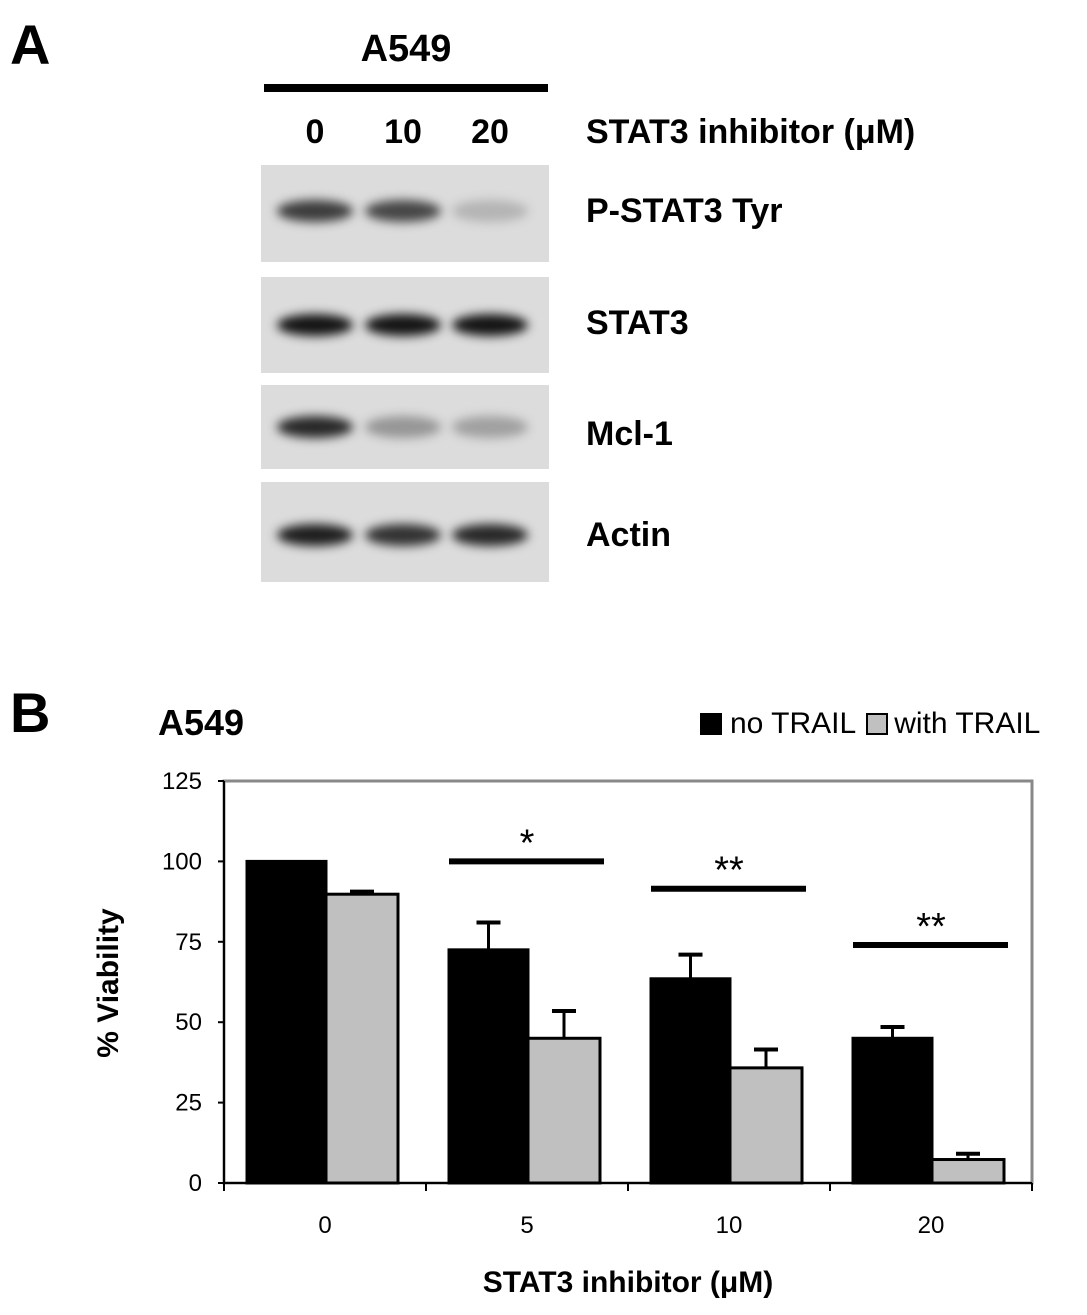  Describe the element at coordinates (967, 723) in the screenshot. I see `legend-label: with TRAIL` at that location.